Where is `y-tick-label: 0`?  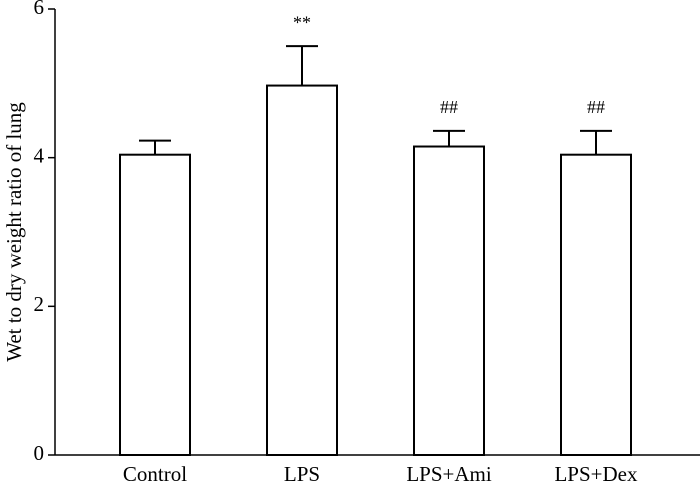
y-tick-label: 0 is located at coordinates (39, 453).